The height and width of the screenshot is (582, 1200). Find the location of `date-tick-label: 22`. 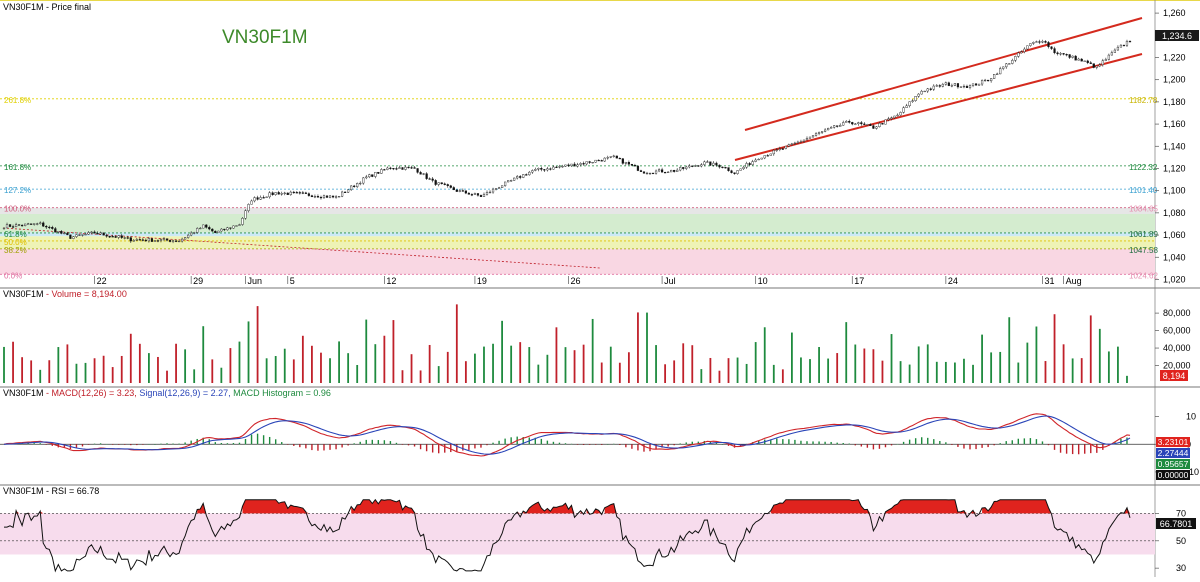

date-tick-label: 22 is located at coordinates (102, 281).